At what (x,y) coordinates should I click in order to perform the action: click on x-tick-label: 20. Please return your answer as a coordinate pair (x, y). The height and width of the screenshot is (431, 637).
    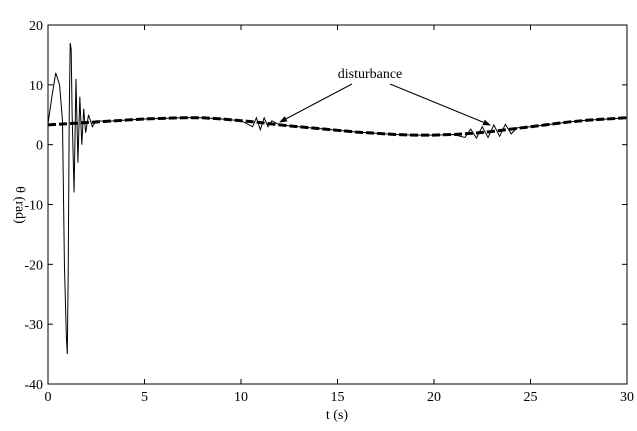
    Looking at the image, I should click on (434, 397).